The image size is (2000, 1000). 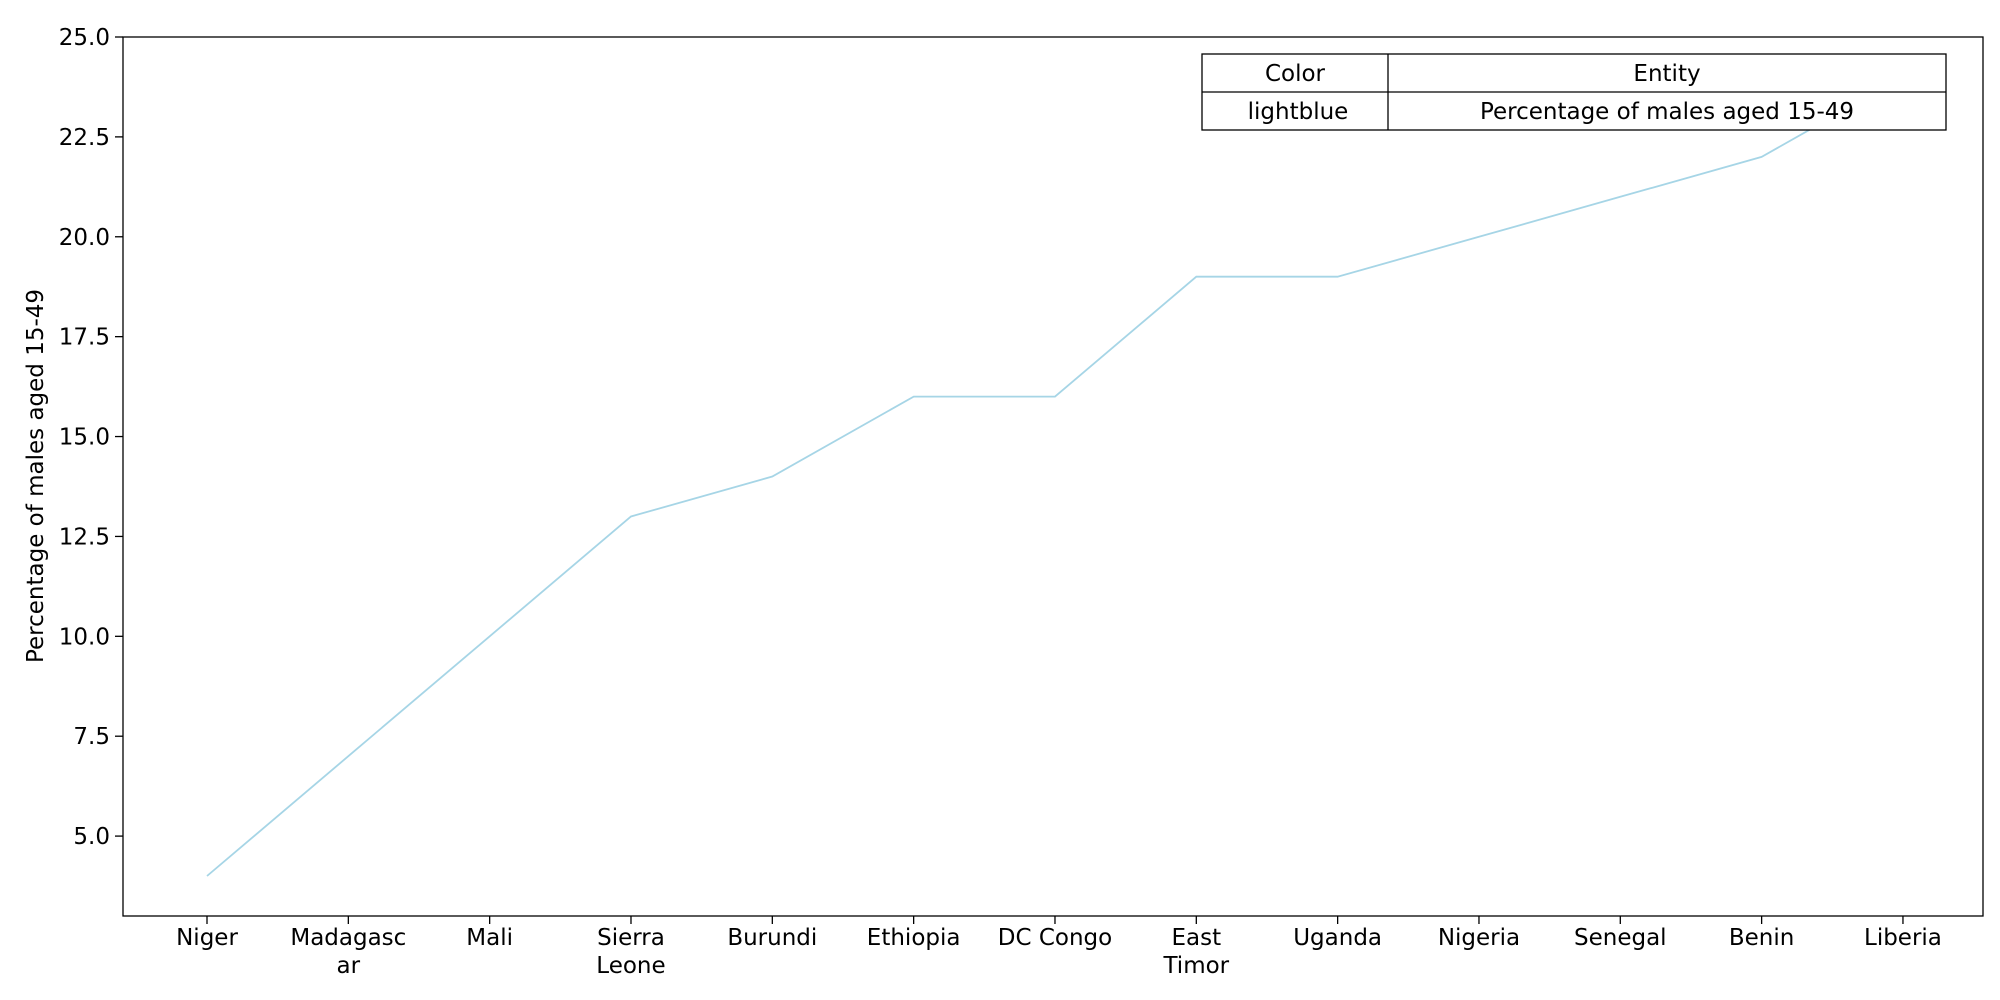 What do you see at coordinates (1761, 938) in the screenshot?
I see `x-tick-label: Benin` at bounding box center [1761, 938].